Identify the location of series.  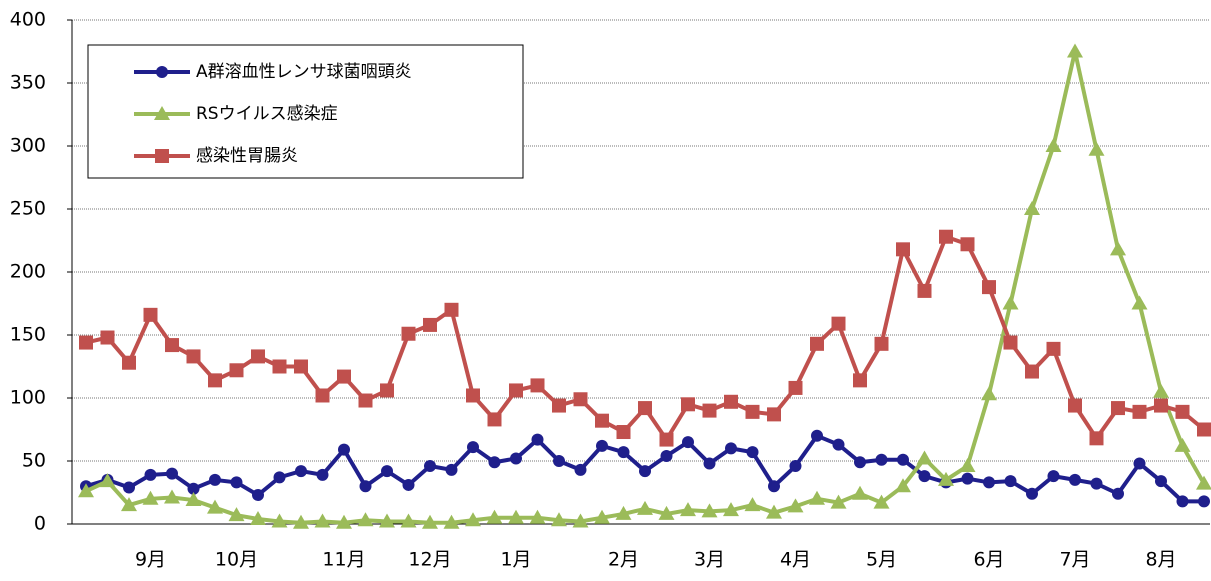
(645, 468).